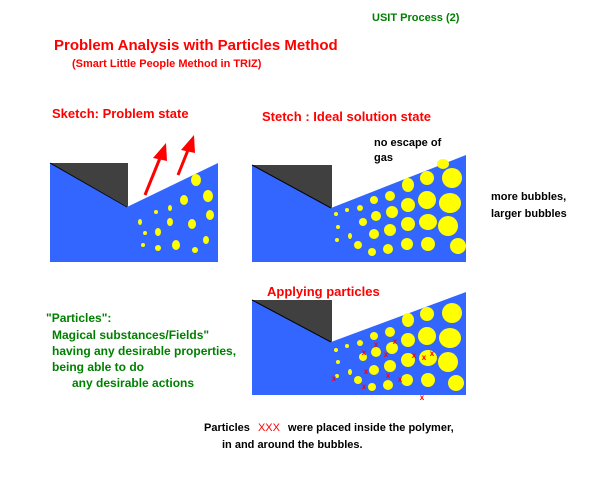 Image resolution: width=610 pixels, height=485 pixels. I want to click on process-label: USIT Process (2), so click(416, 18).